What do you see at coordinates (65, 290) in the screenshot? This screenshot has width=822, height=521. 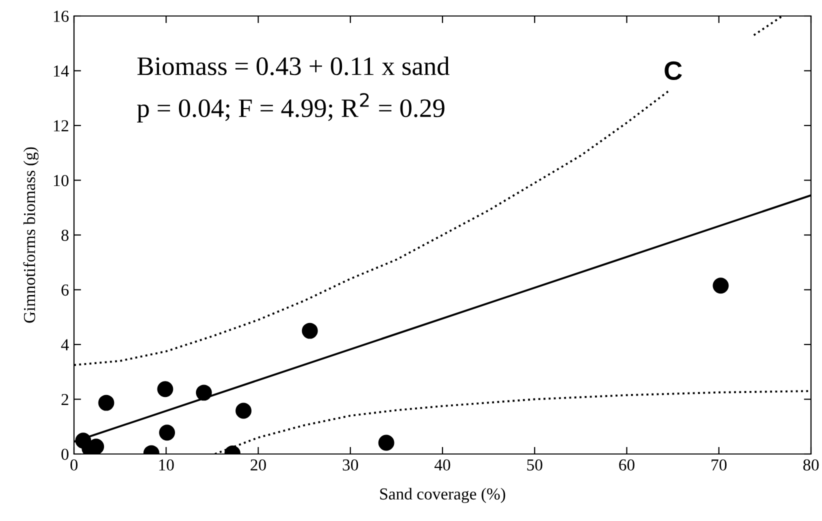 I see `y-tick-label: 6` at bounding box center [65, 290].